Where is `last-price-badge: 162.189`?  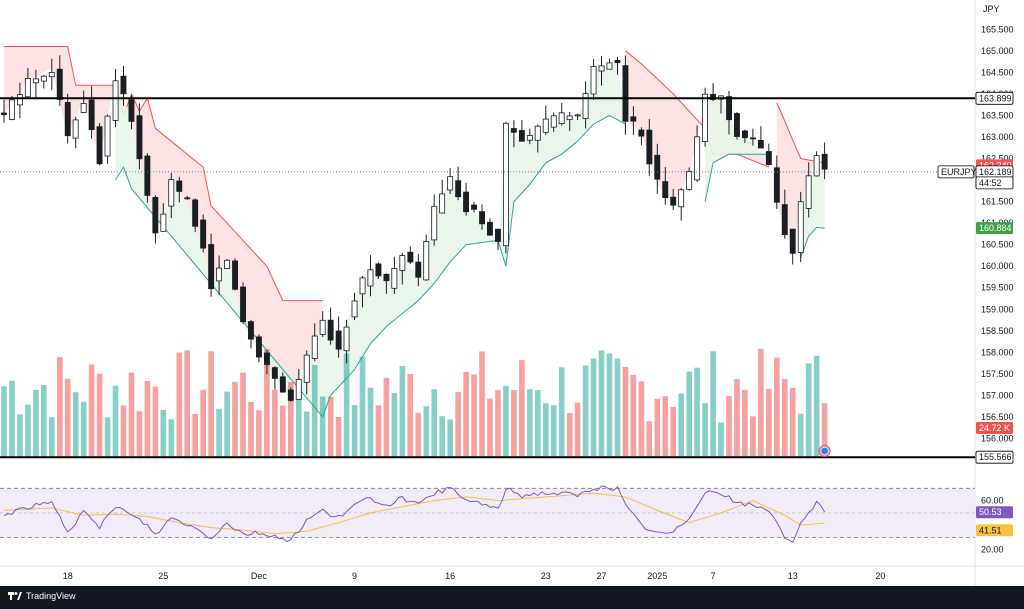
last-price-badge: 162.189 is located at coordinates (995, 172).